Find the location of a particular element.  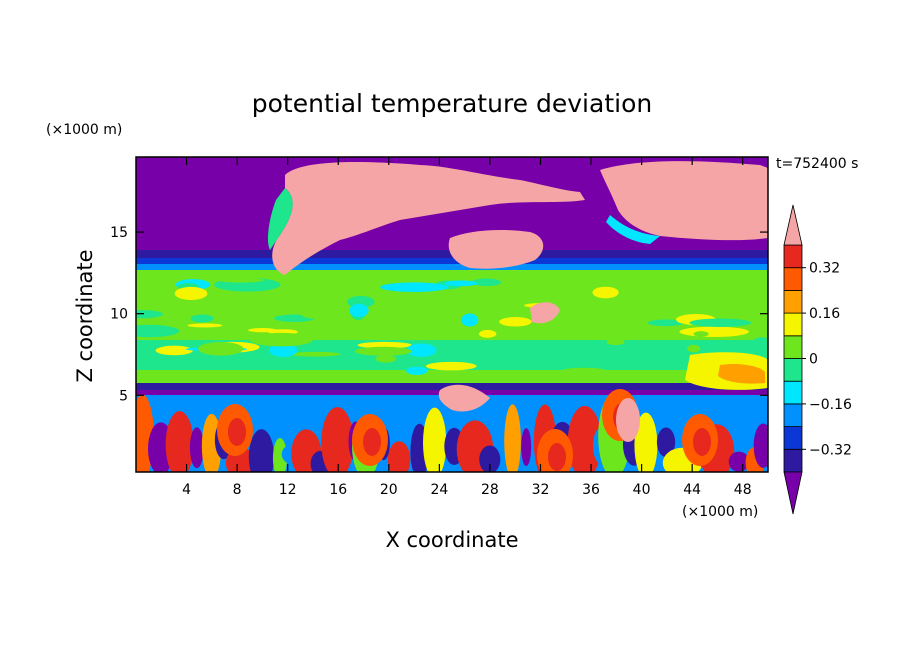

colorbar-tick-label: −0.32 is located at coordinates (830, 450).